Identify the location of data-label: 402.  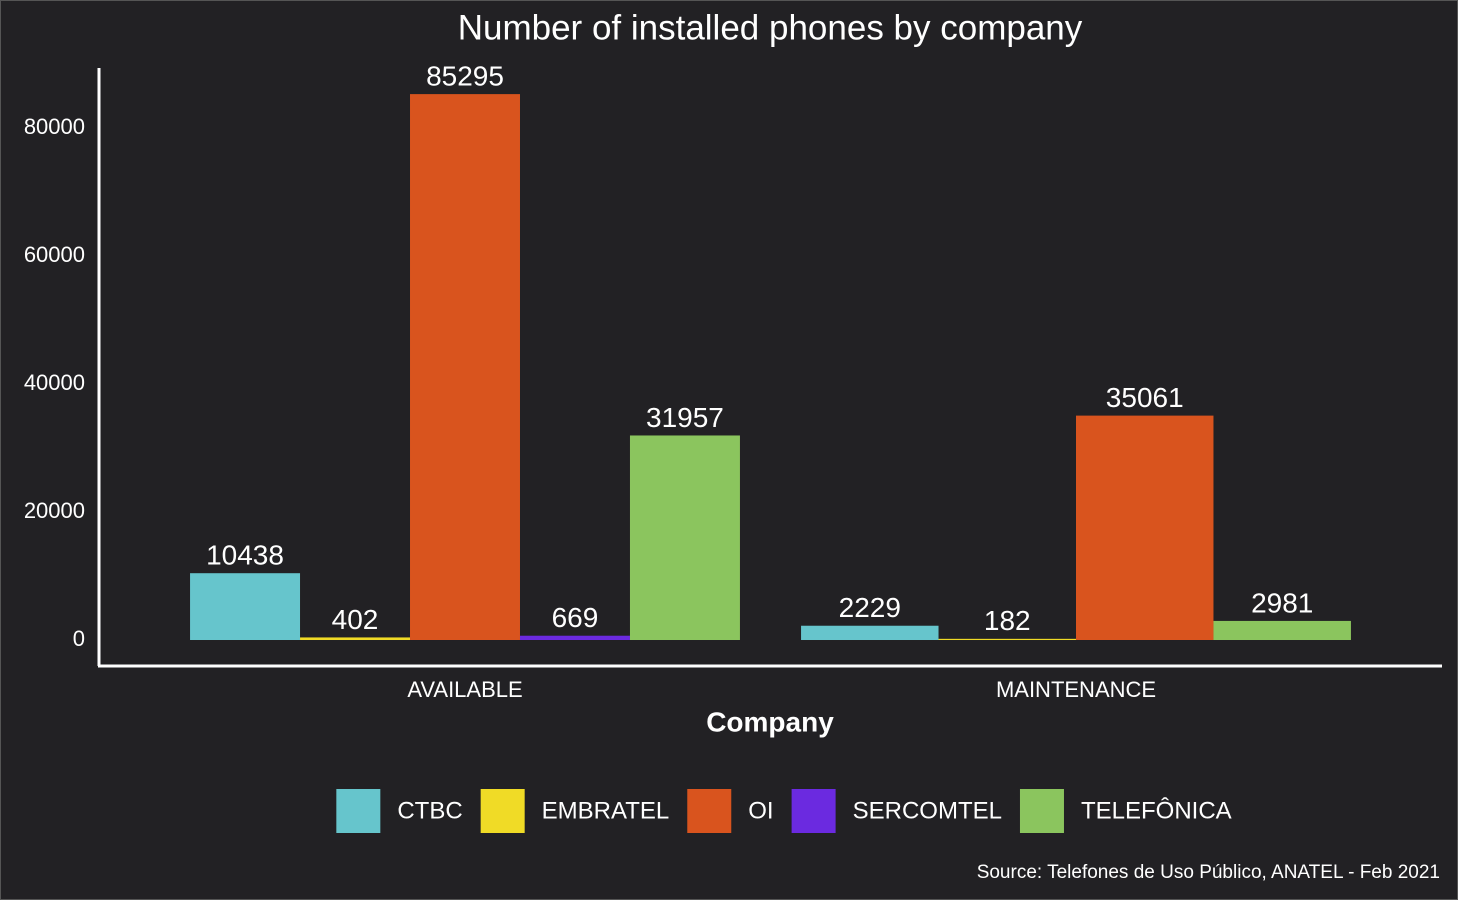
(355, 619).